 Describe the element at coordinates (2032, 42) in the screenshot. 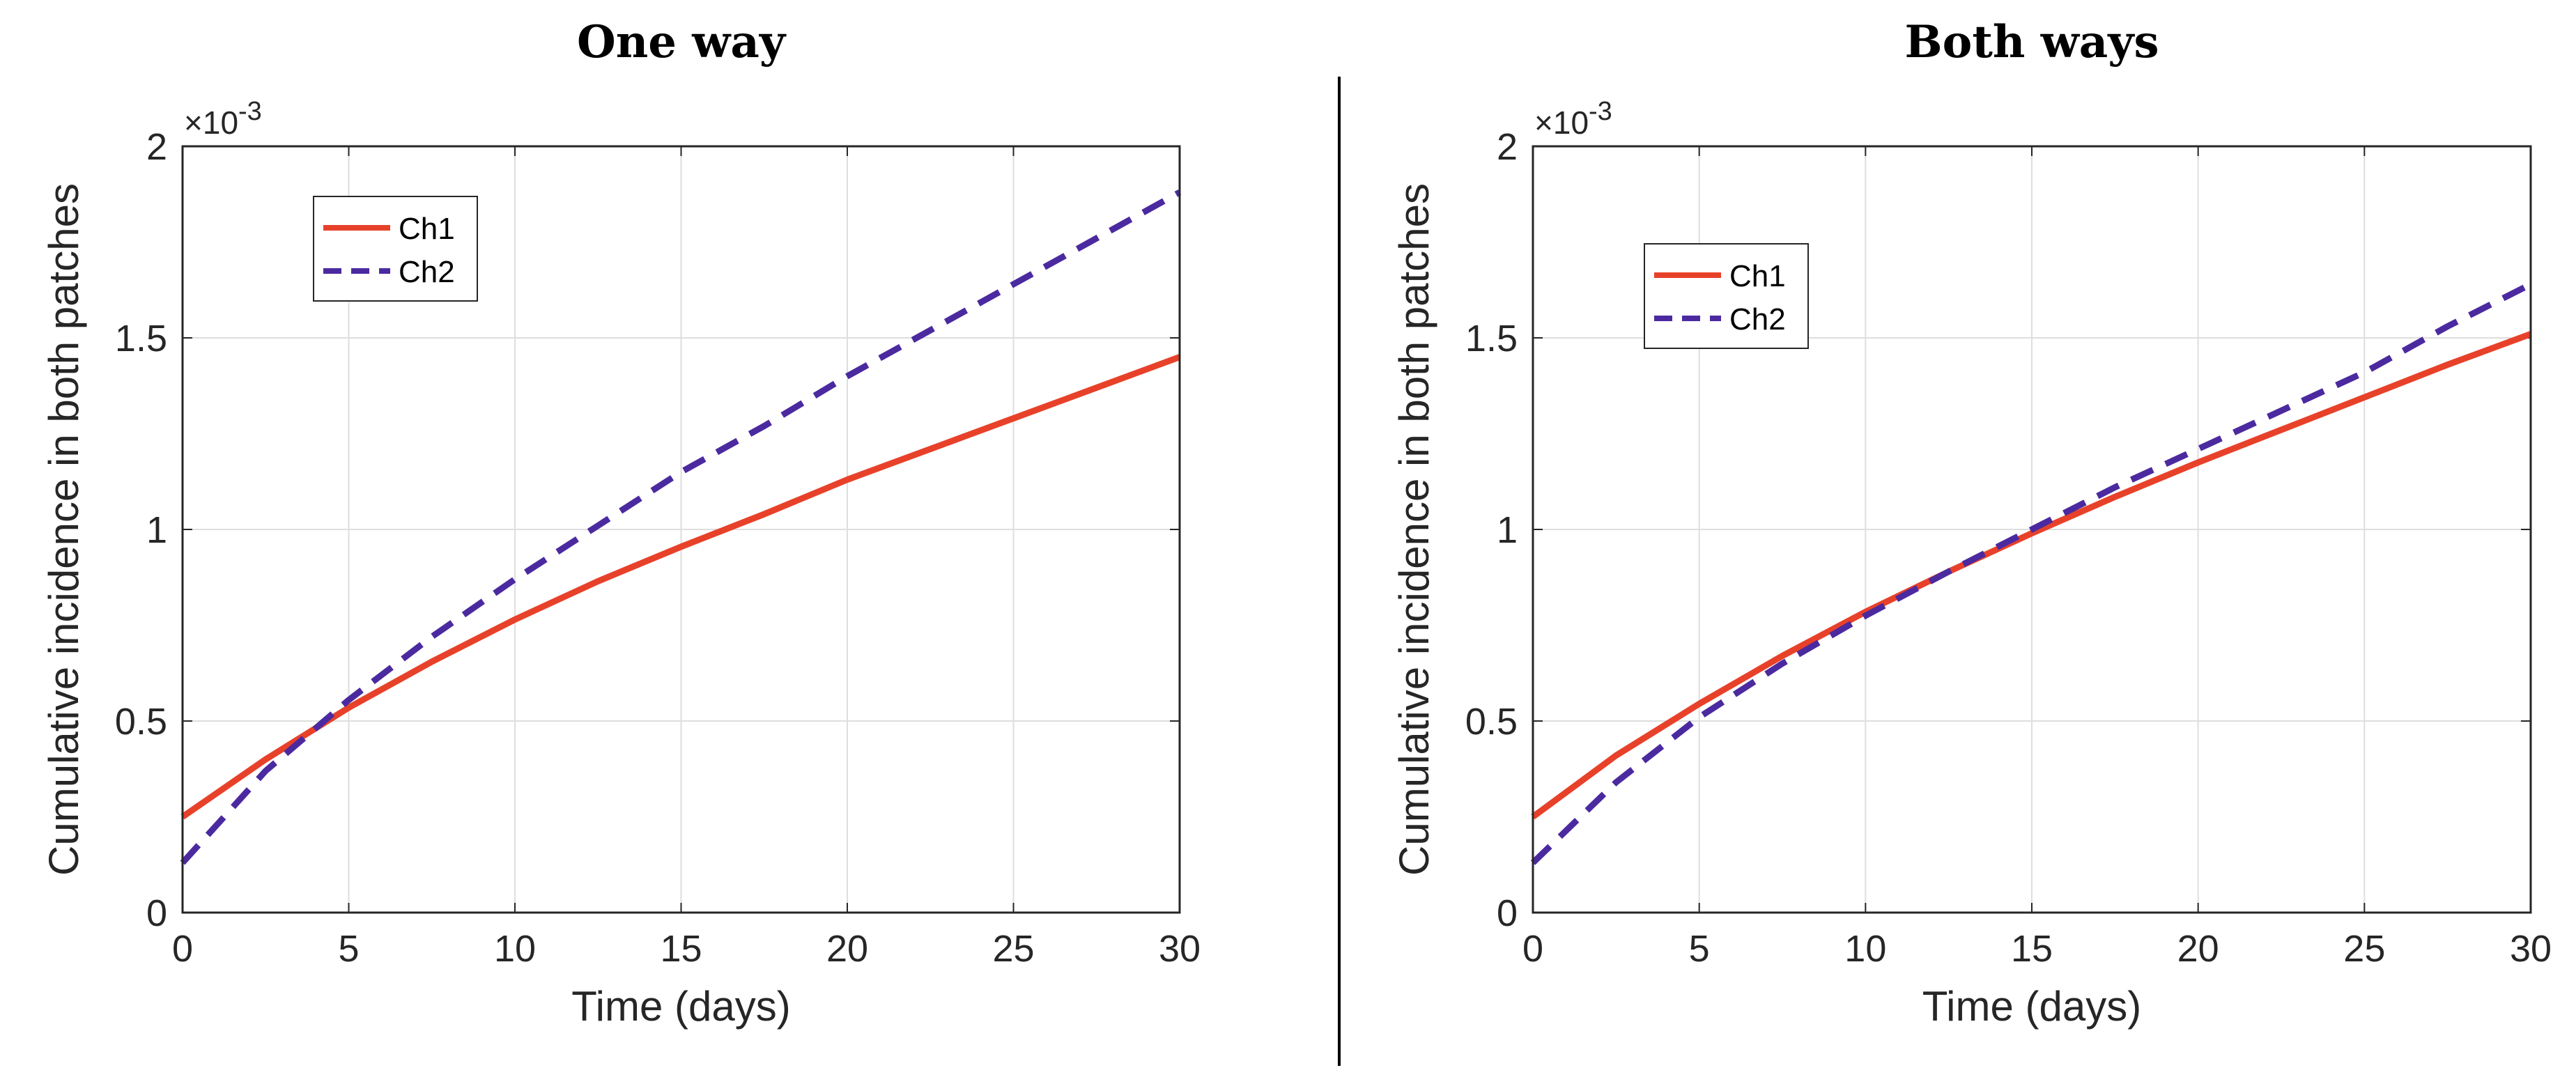

I see `chart-title: Both ways` at that location.